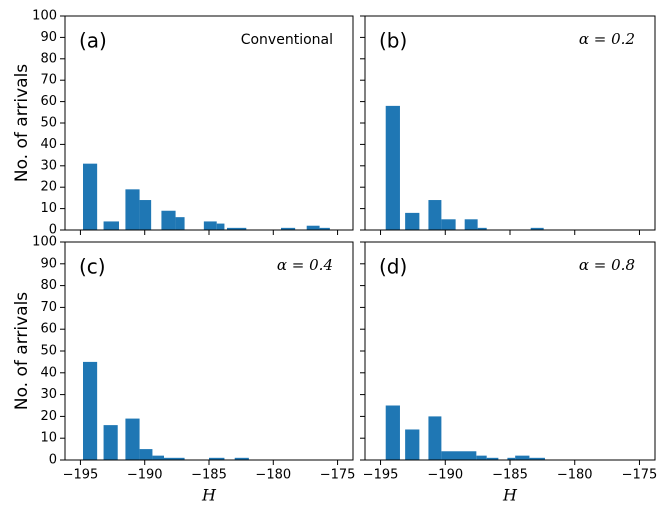 This screenshot has width=668, height=506. I want to click on panel-label: (a), so click(93, 41).